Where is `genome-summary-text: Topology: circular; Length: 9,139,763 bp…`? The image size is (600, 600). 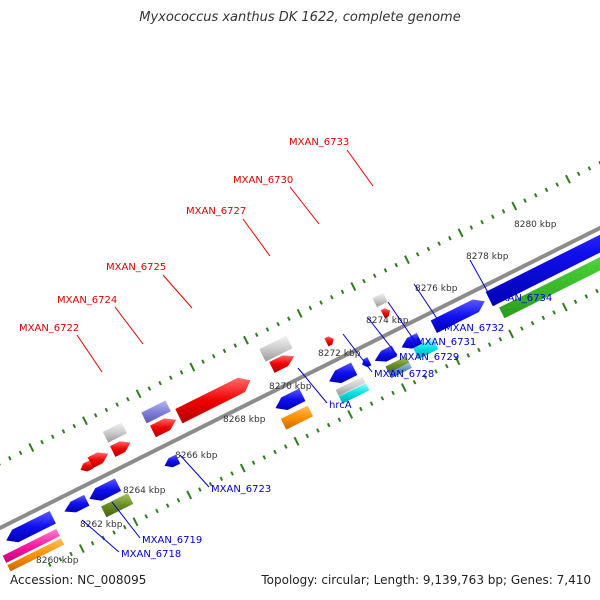
genome-summary-text: Topology: circular; Length: 9,139,763 bp… is located at coordinates (426, 580).